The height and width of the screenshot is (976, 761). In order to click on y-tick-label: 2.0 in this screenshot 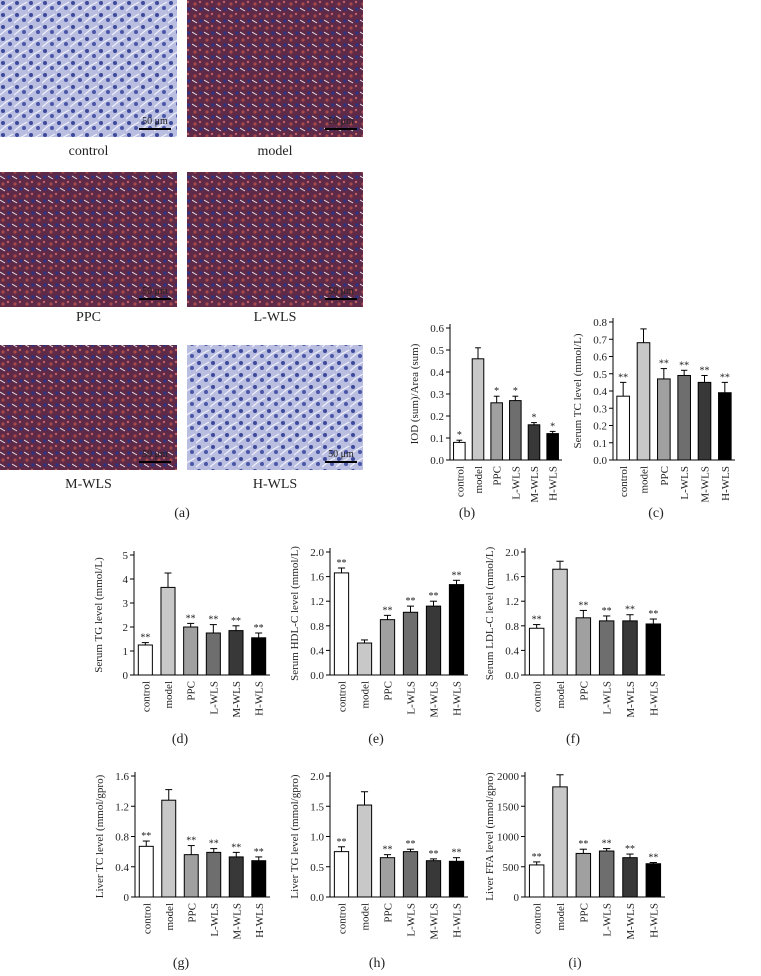, I will do `click(317, 777)`.